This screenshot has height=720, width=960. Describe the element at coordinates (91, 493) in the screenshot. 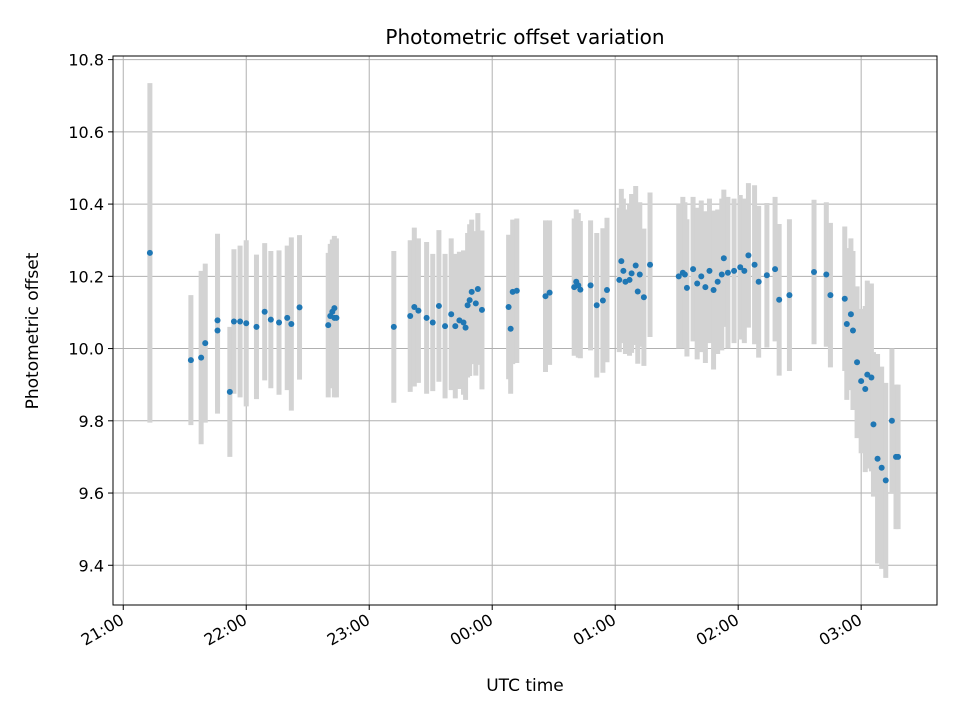

I see `y-tick-label: 9.6` at that location.